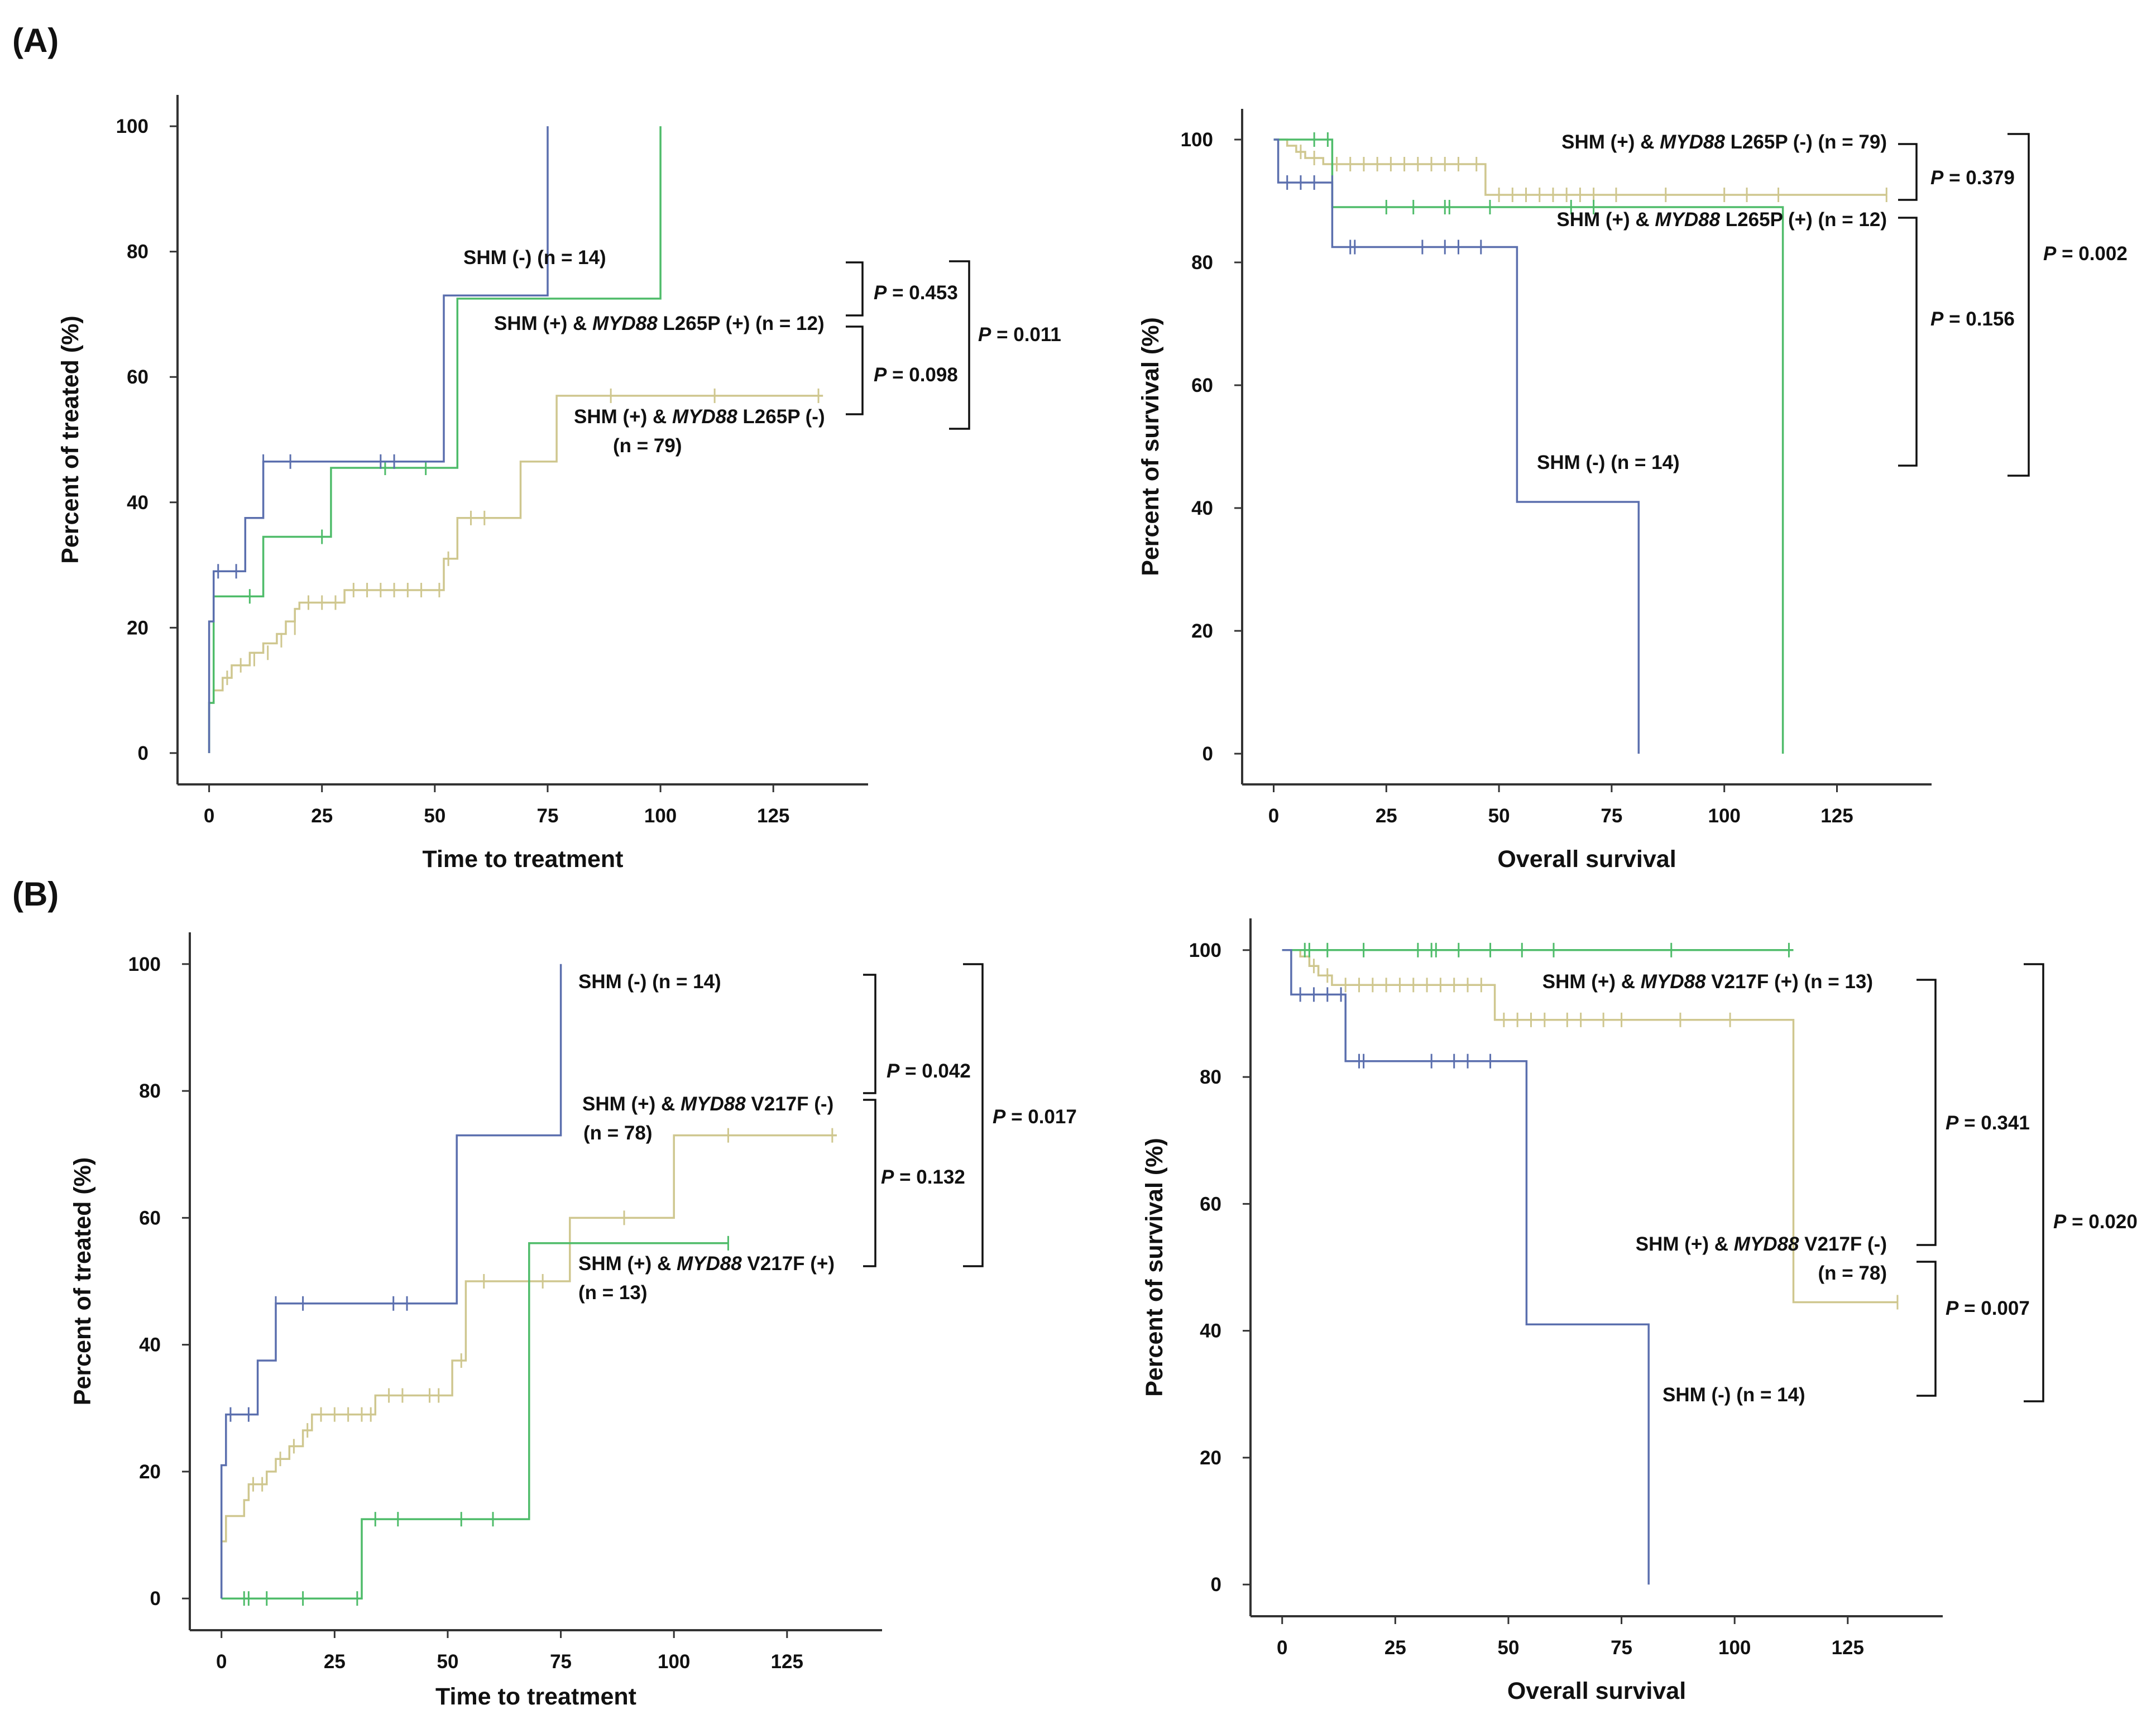 The height and width of the screenshot is (1724, 2156). I want to click on annotation-part: (n = 79), so click(647, 446).